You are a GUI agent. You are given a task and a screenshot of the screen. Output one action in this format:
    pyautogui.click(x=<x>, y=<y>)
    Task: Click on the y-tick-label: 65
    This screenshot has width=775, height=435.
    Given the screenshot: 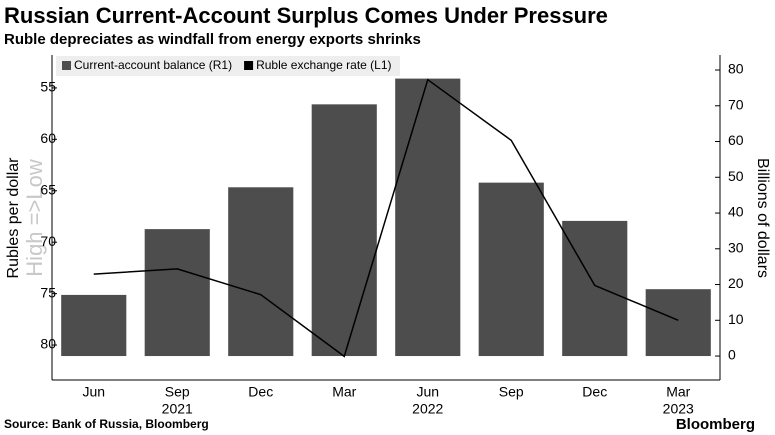 What is the action you would take?
    pyautogui.click(x=48, y=189)
    